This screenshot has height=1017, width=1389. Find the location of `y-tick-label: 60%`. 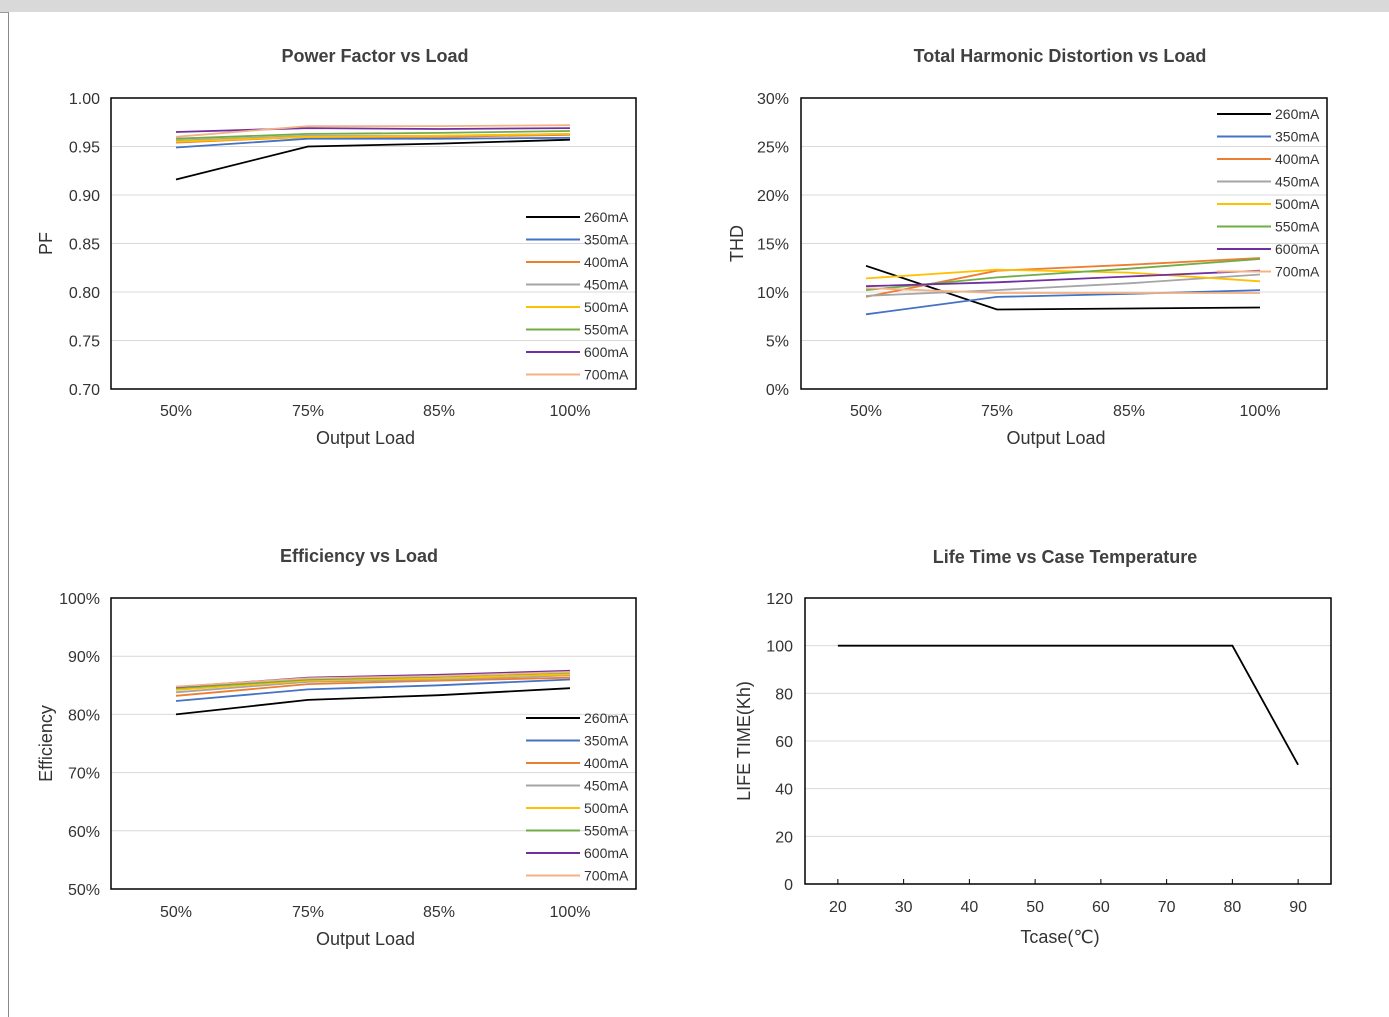

y-tick-label: 60% is located at coordinates (84, 832).